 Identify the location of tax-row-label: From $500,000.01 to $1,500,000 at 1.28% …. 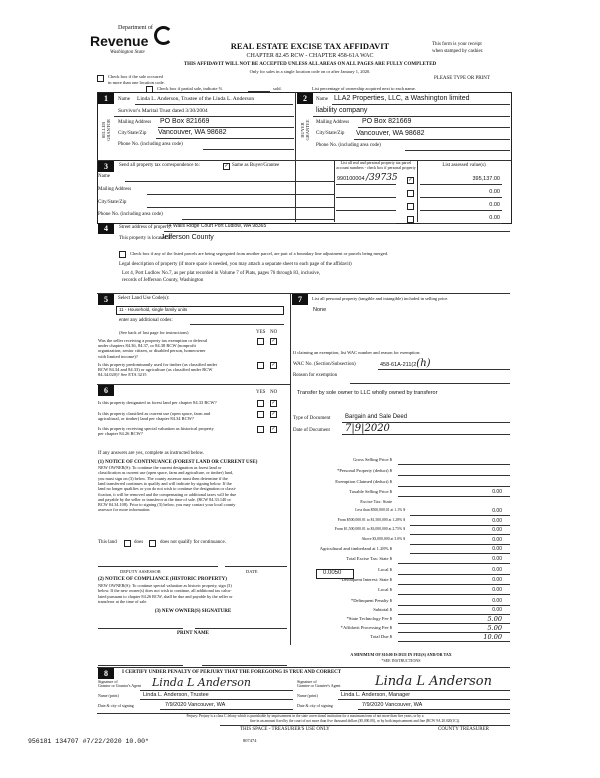
(371, 520).